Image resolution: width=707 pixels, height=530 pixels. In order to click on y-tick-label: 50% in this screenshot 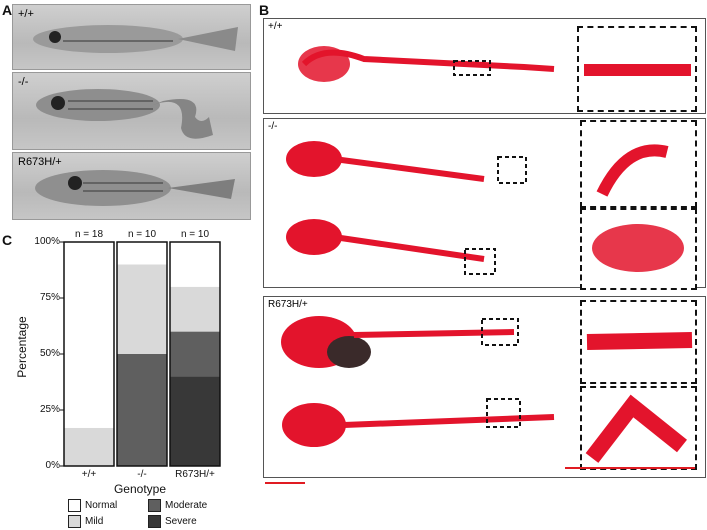, I will do `click(49, 353)`.